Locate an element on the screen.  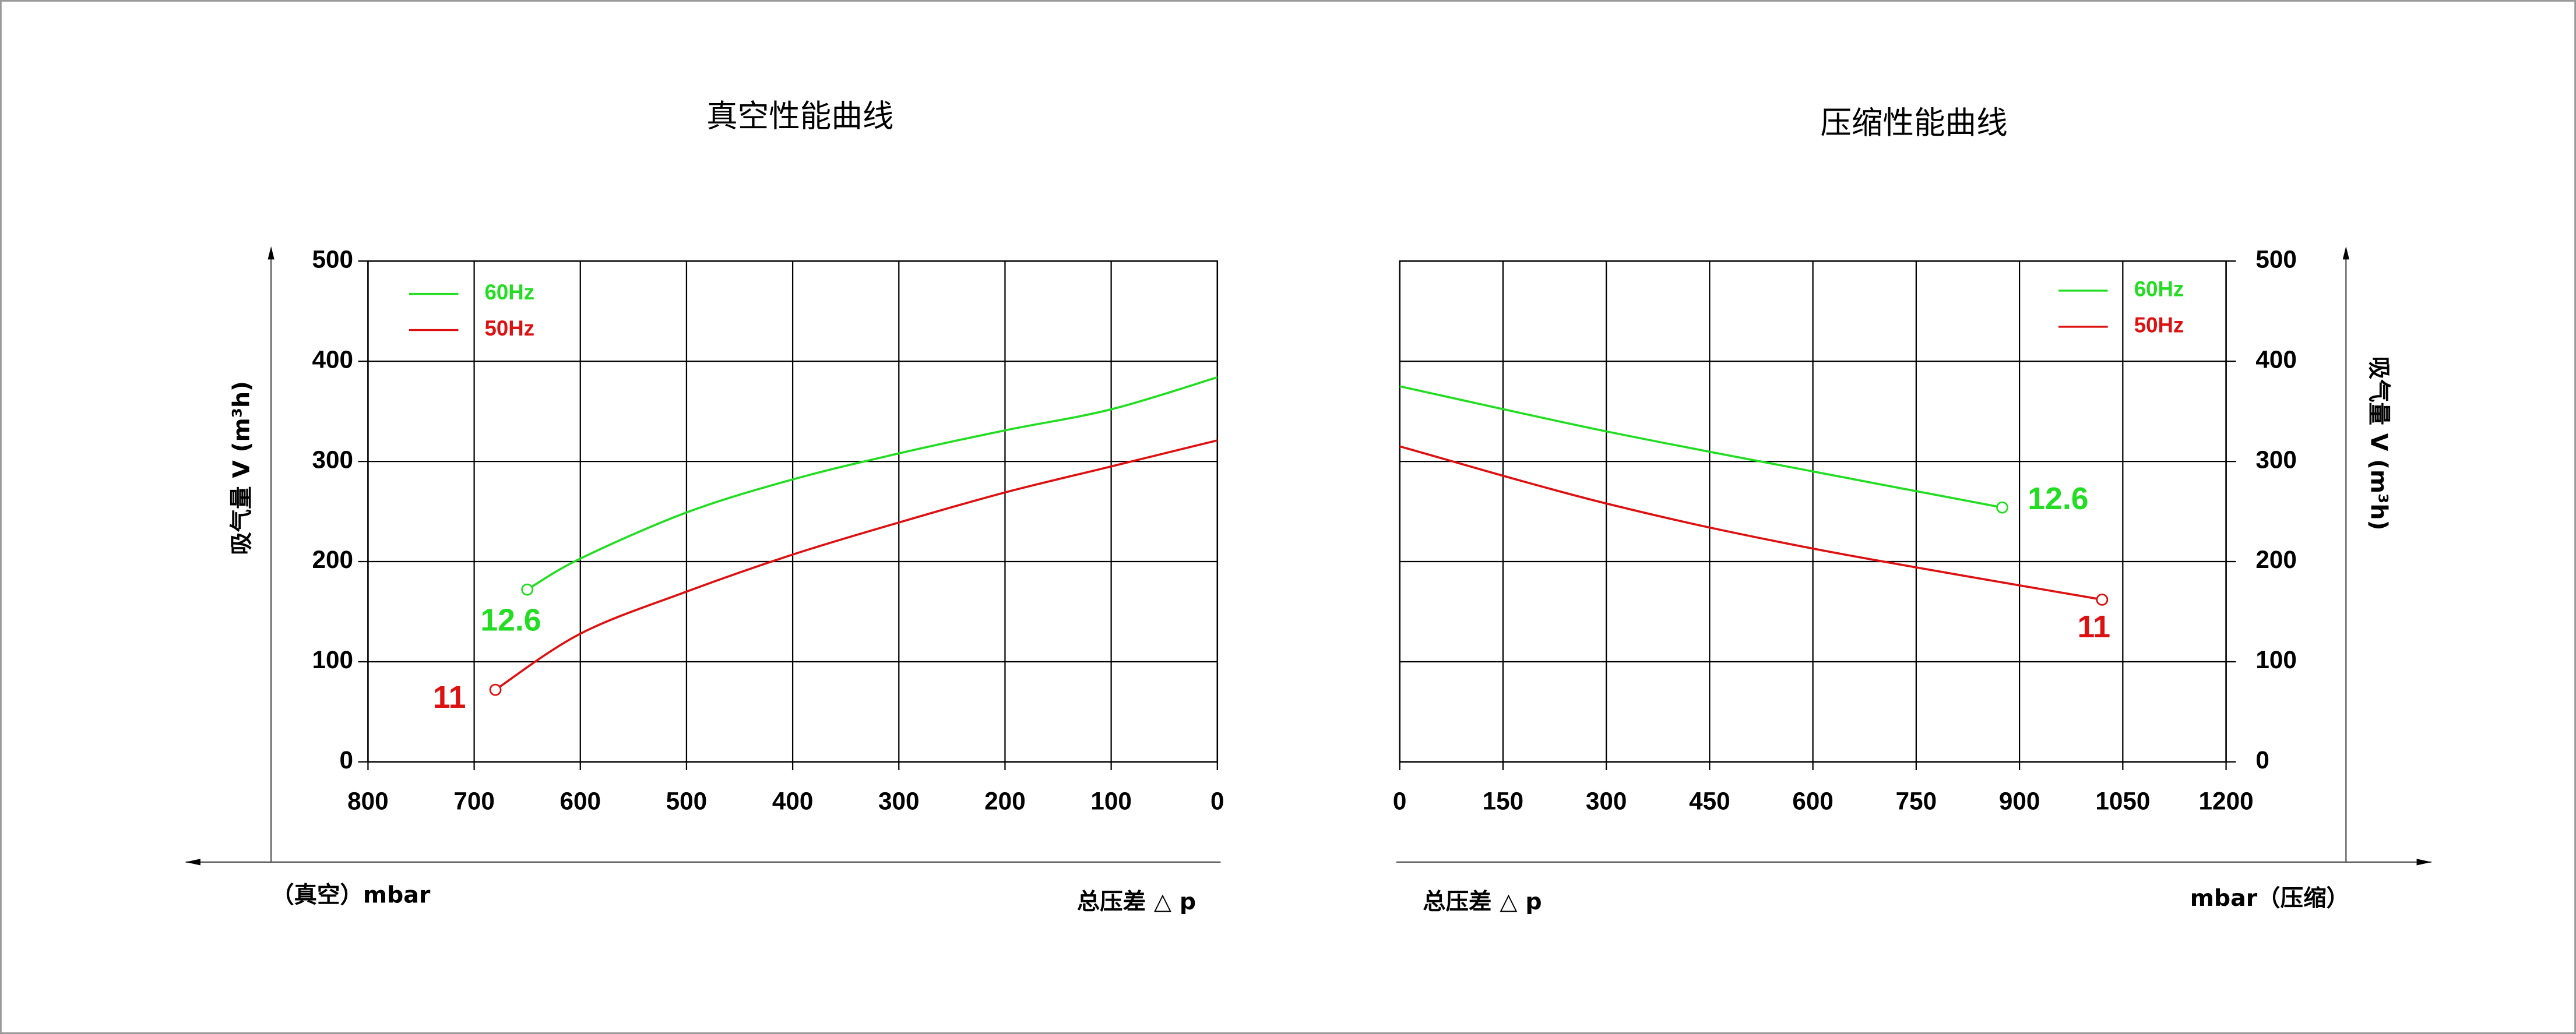
x-tick-label: 200 is located at coordinates (1005, 802).